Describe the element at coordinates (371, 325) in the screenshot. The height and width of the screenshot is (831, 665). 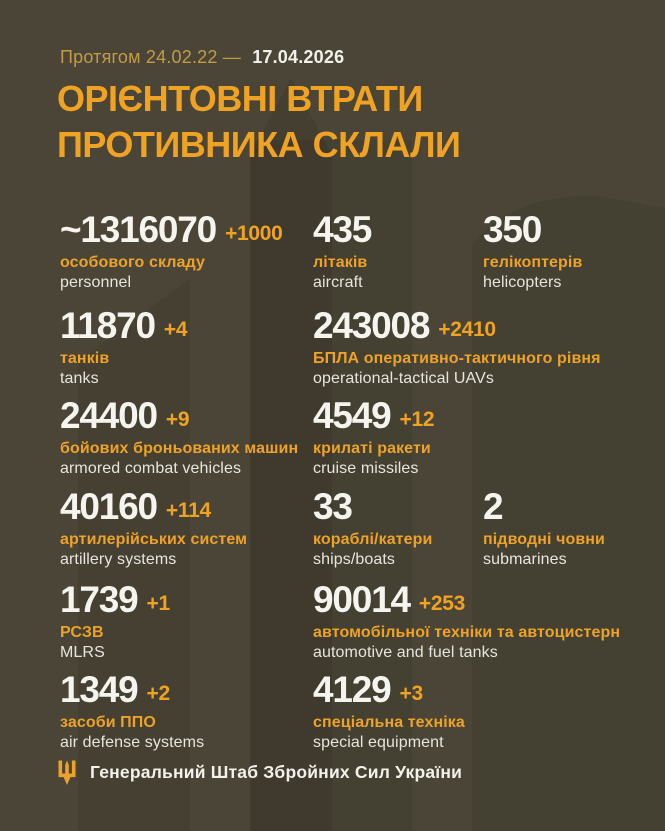
I see `stat-value: 243008` at that location.